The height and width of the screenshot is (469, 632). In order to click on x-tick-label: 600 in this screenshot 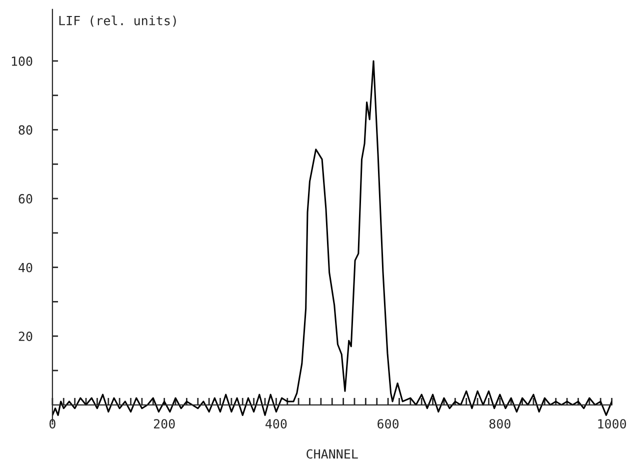, I will do `click(388, 424)`.